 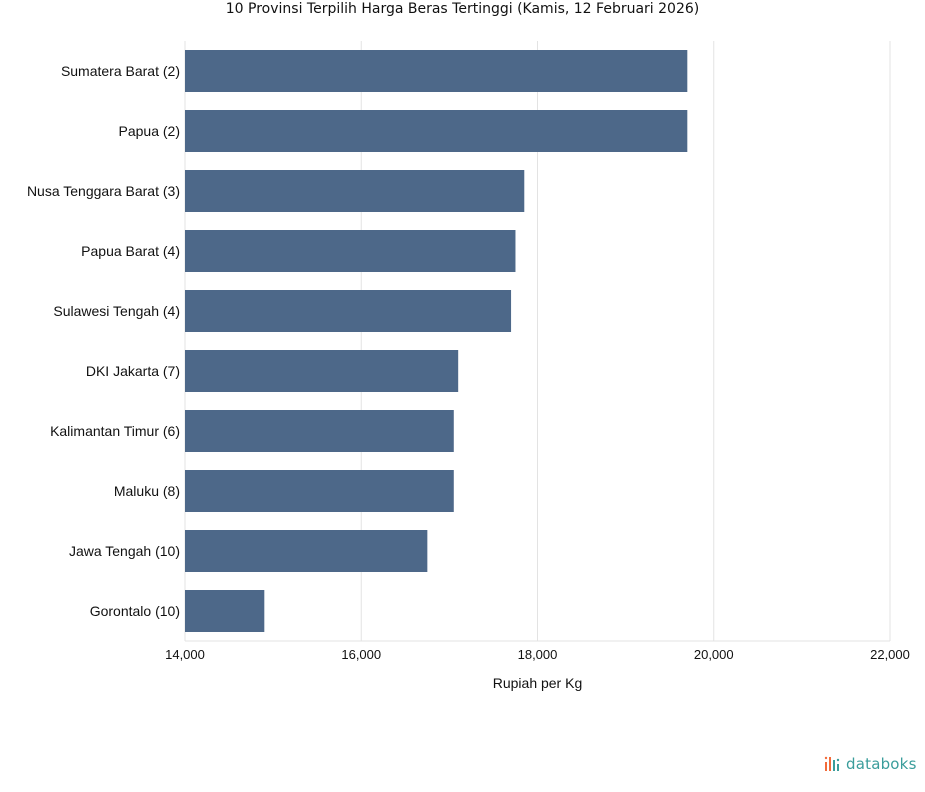 What do you see at coordinates (538, 683) in the screenshot?
I see `x-axis-title: Rupiah per Kg` at bounding box center [538, 683].